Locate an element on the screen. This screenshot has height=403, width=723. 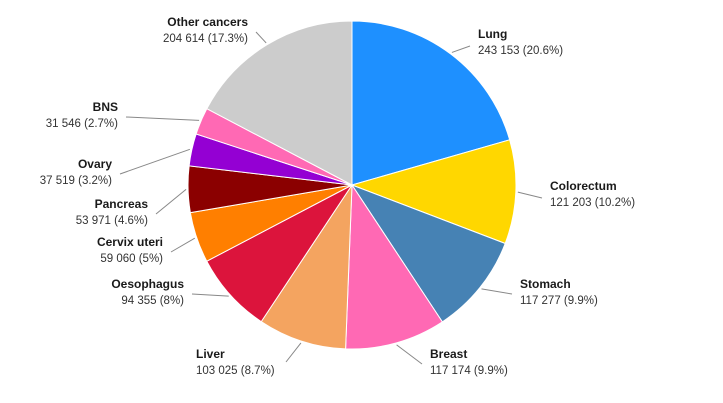
slice-label-name: Oesophagus is located at coordinates (147, 284).